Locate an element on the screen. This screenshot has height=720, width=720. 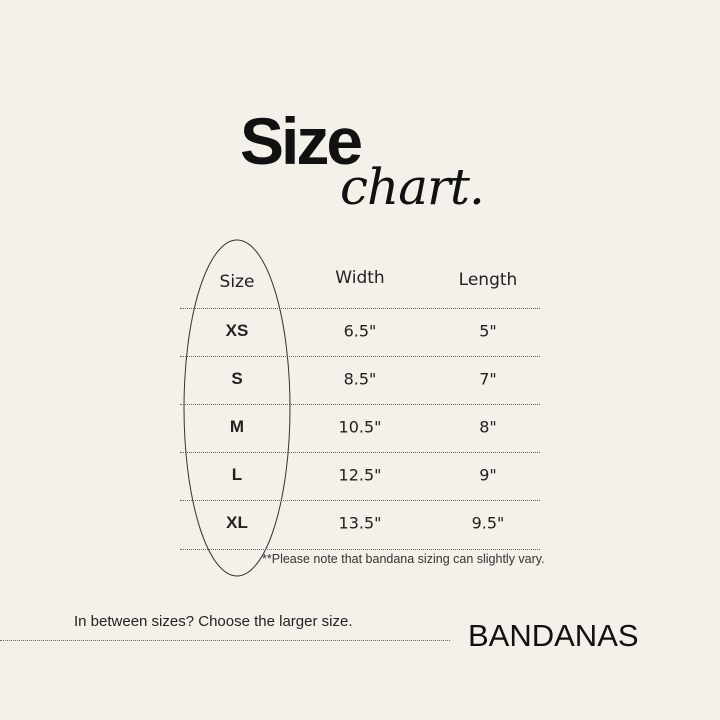
column-header: Length is located at coordinates (488, 280).